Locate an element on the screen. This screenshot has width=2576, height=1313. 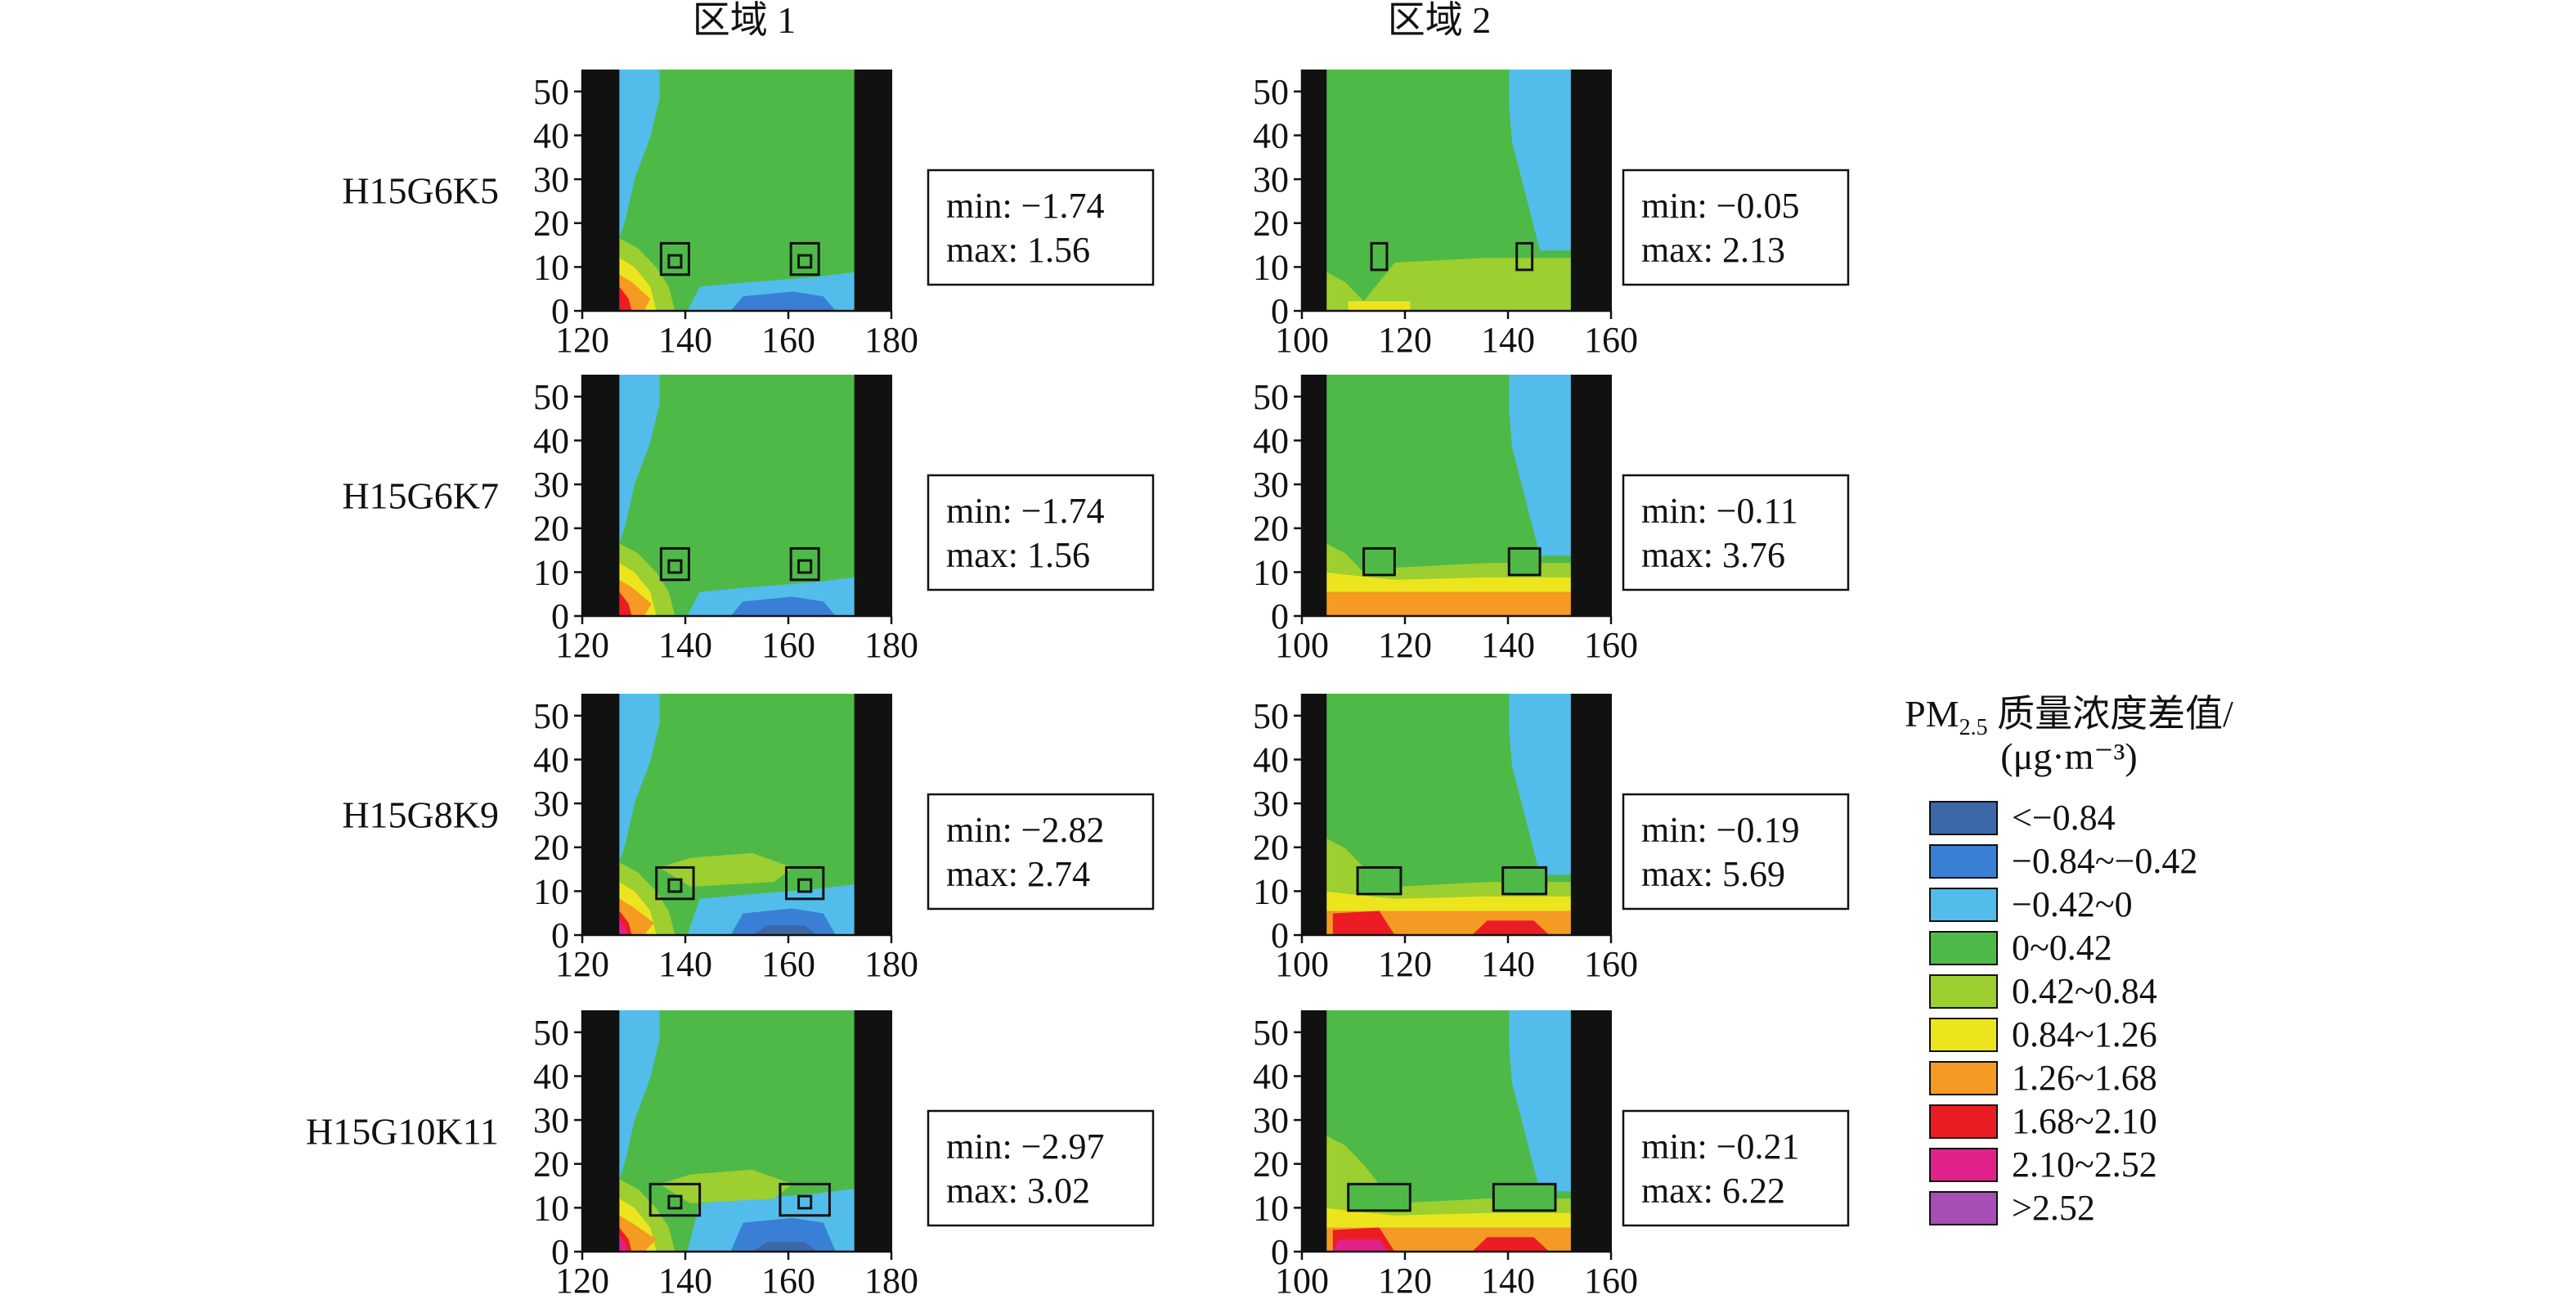
legend-unit: (μg·m⁻³) is located at coordinates (2068, 756).